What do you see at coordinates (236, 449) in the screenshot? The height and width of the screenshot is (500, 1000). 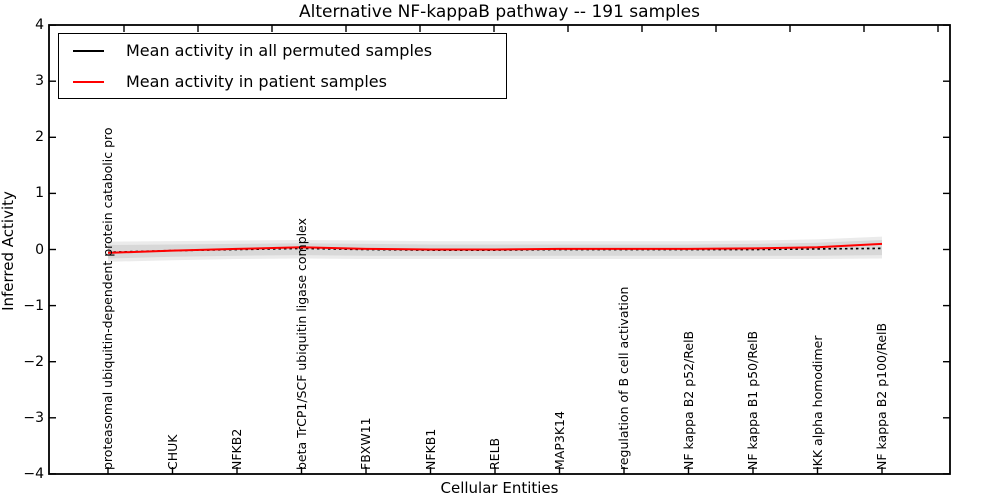 I see `x-category-label: NFKB2` at bounding box center [236, 449].